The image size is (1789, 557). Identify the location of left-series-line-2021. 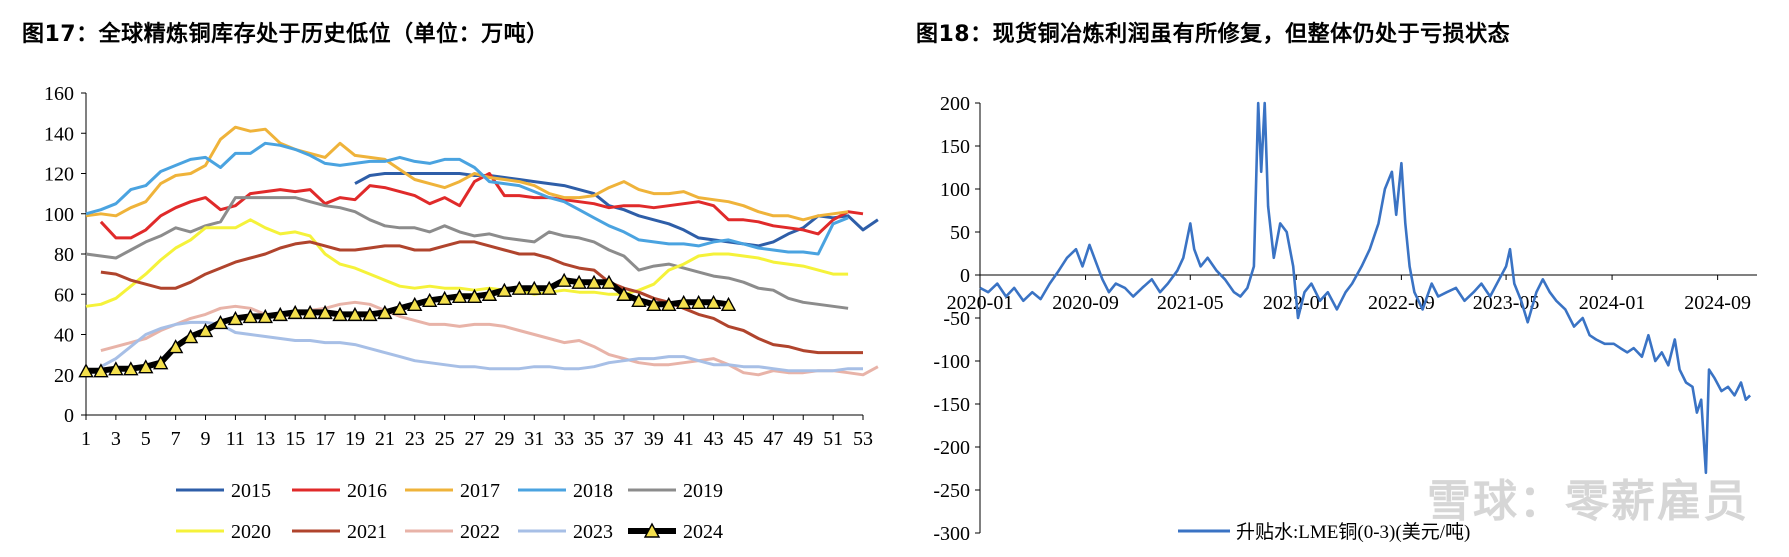
(481, 297).